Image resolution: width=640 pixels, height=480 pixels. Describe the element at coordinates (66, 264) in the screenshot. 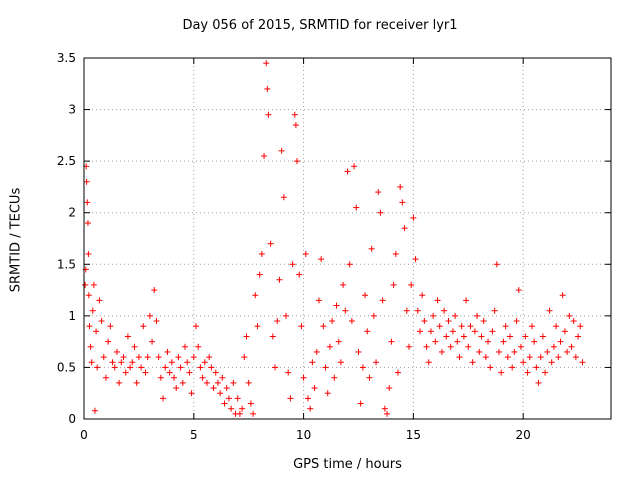

I see `y-tick-label: 1.5` at that location.